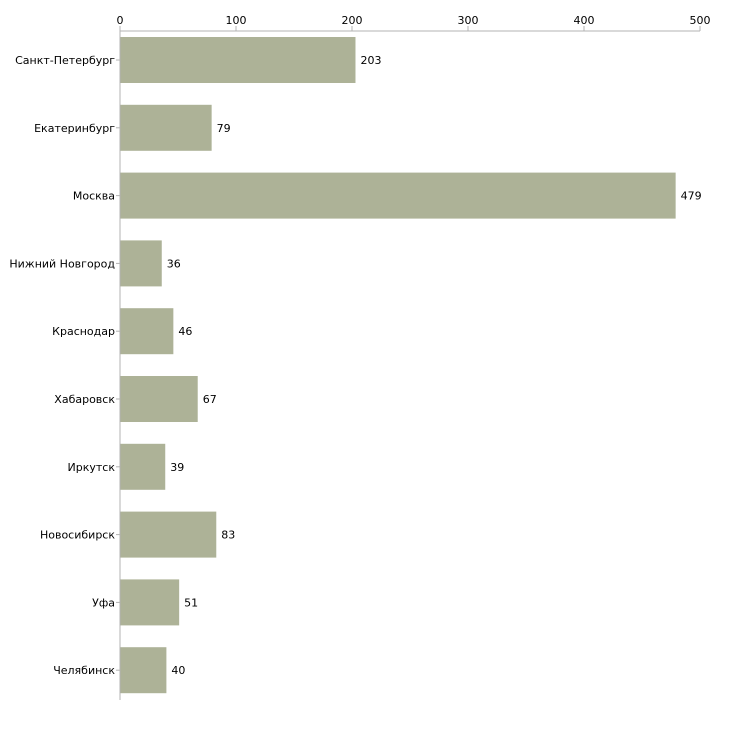 The height and width of the screenshot is (730, 730). I want to click on data-label: 83, so click(228, 535).